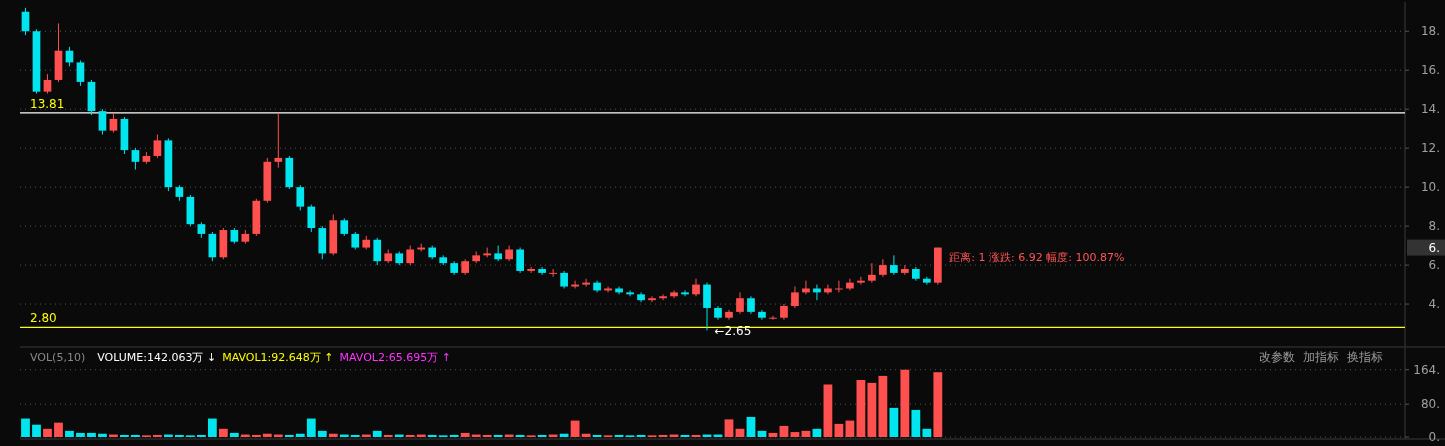  Describe the element at coordinates (1434, 265) in the screenshot. I see `y-tick-label: 6.` at that location.